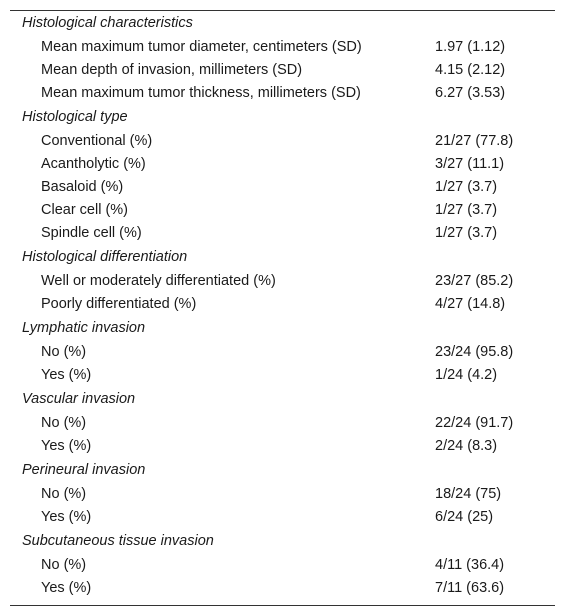 This screenshot has width=565, height=616. I want to click on section-header: Lymphatic invasion, so click(84, 328).